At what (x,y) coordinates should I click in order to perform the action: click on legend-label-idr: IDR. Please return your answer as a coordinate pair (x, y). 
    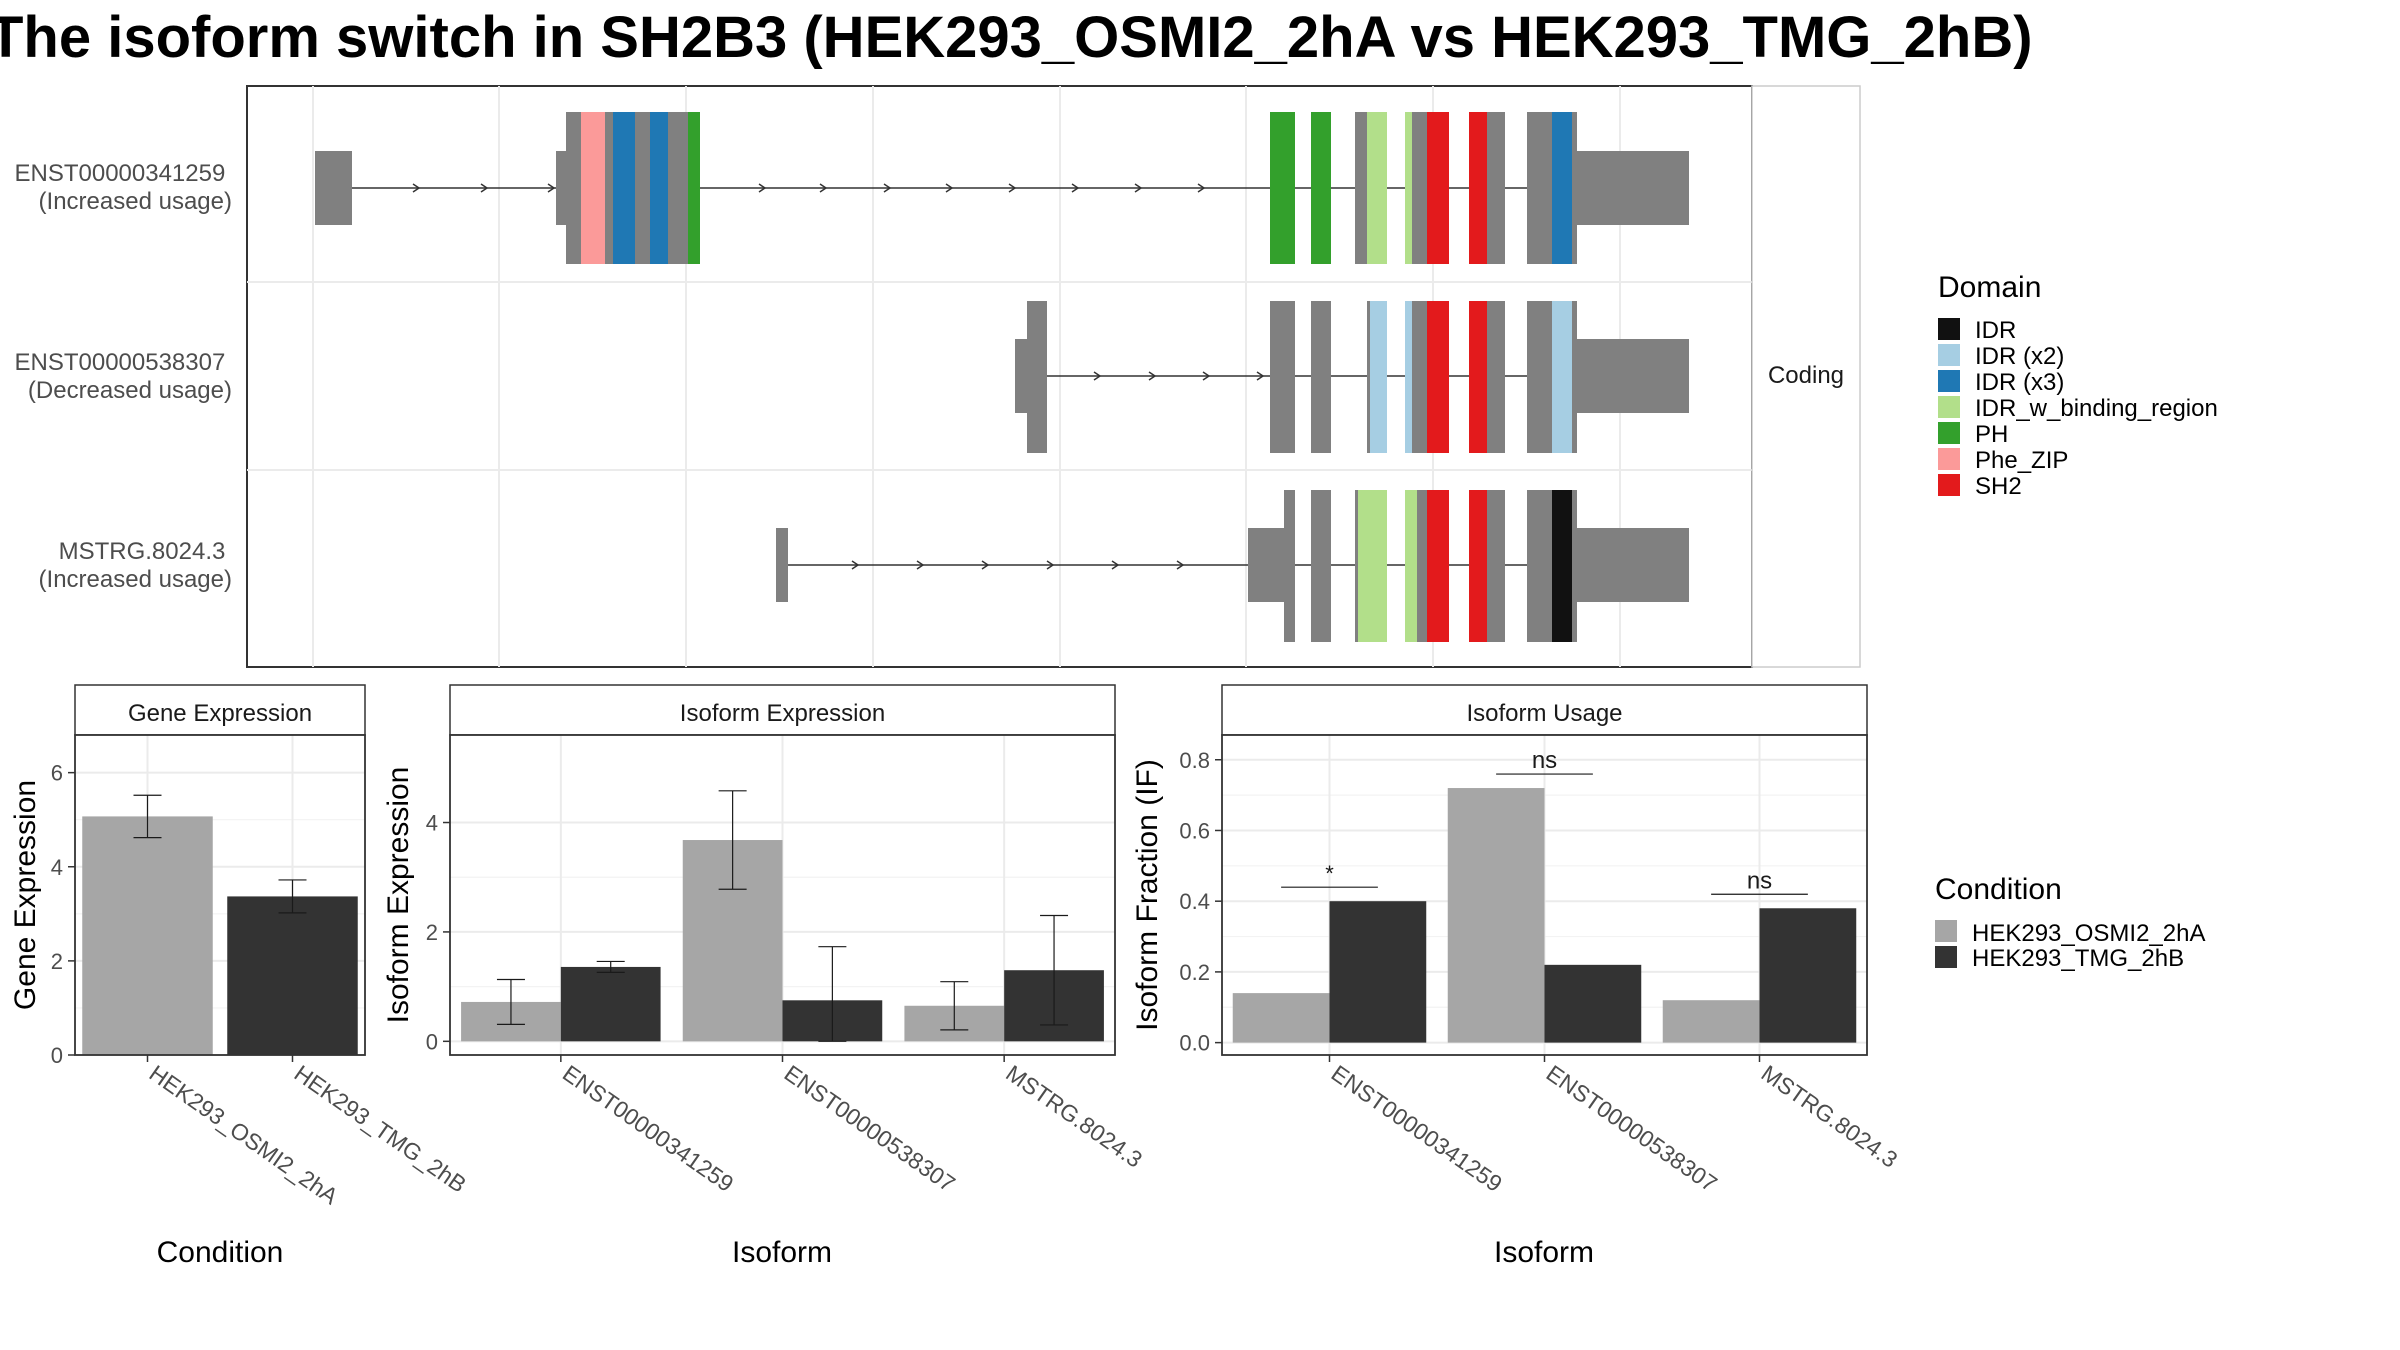
    Looking at the image, I should click on (1995, 330).